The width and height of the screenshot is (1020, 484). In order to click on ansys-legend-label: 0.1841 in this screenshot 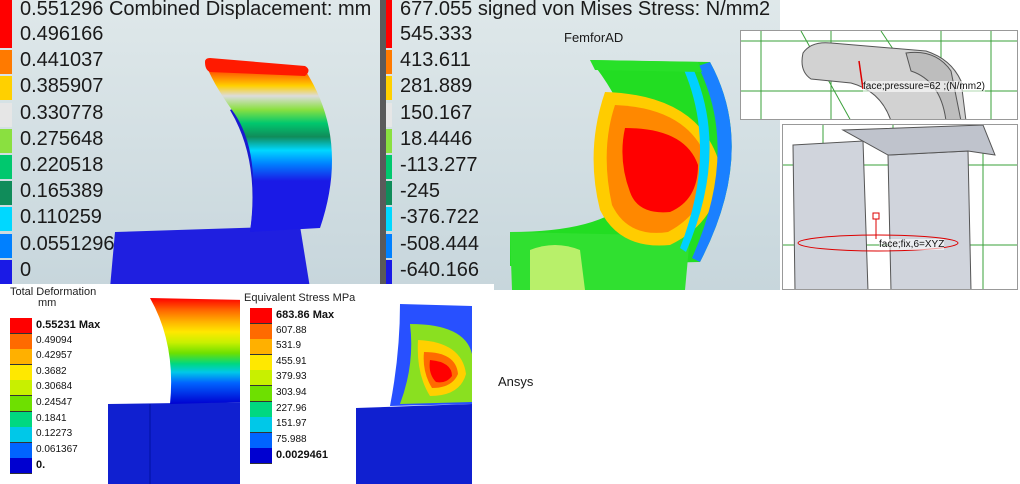, I will do `click(51, 418)`.